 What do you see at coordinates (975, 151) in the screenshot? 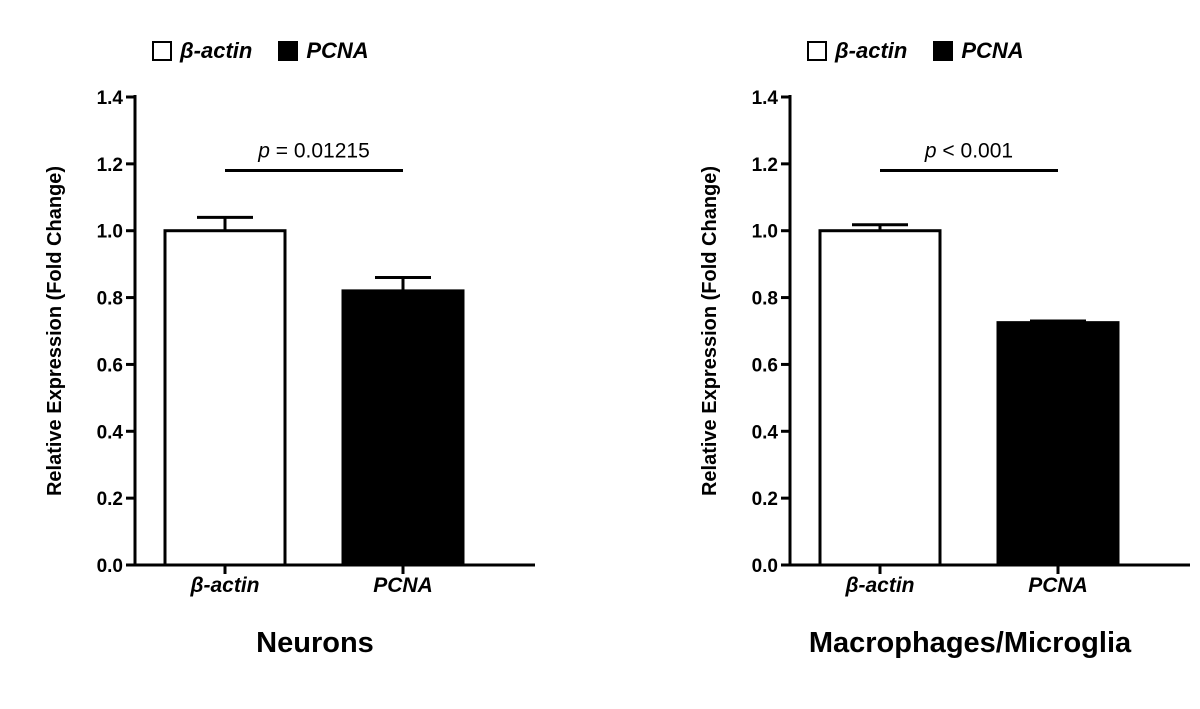
I see `p-value-text: < 0.001` at bounding box center [975, 151].